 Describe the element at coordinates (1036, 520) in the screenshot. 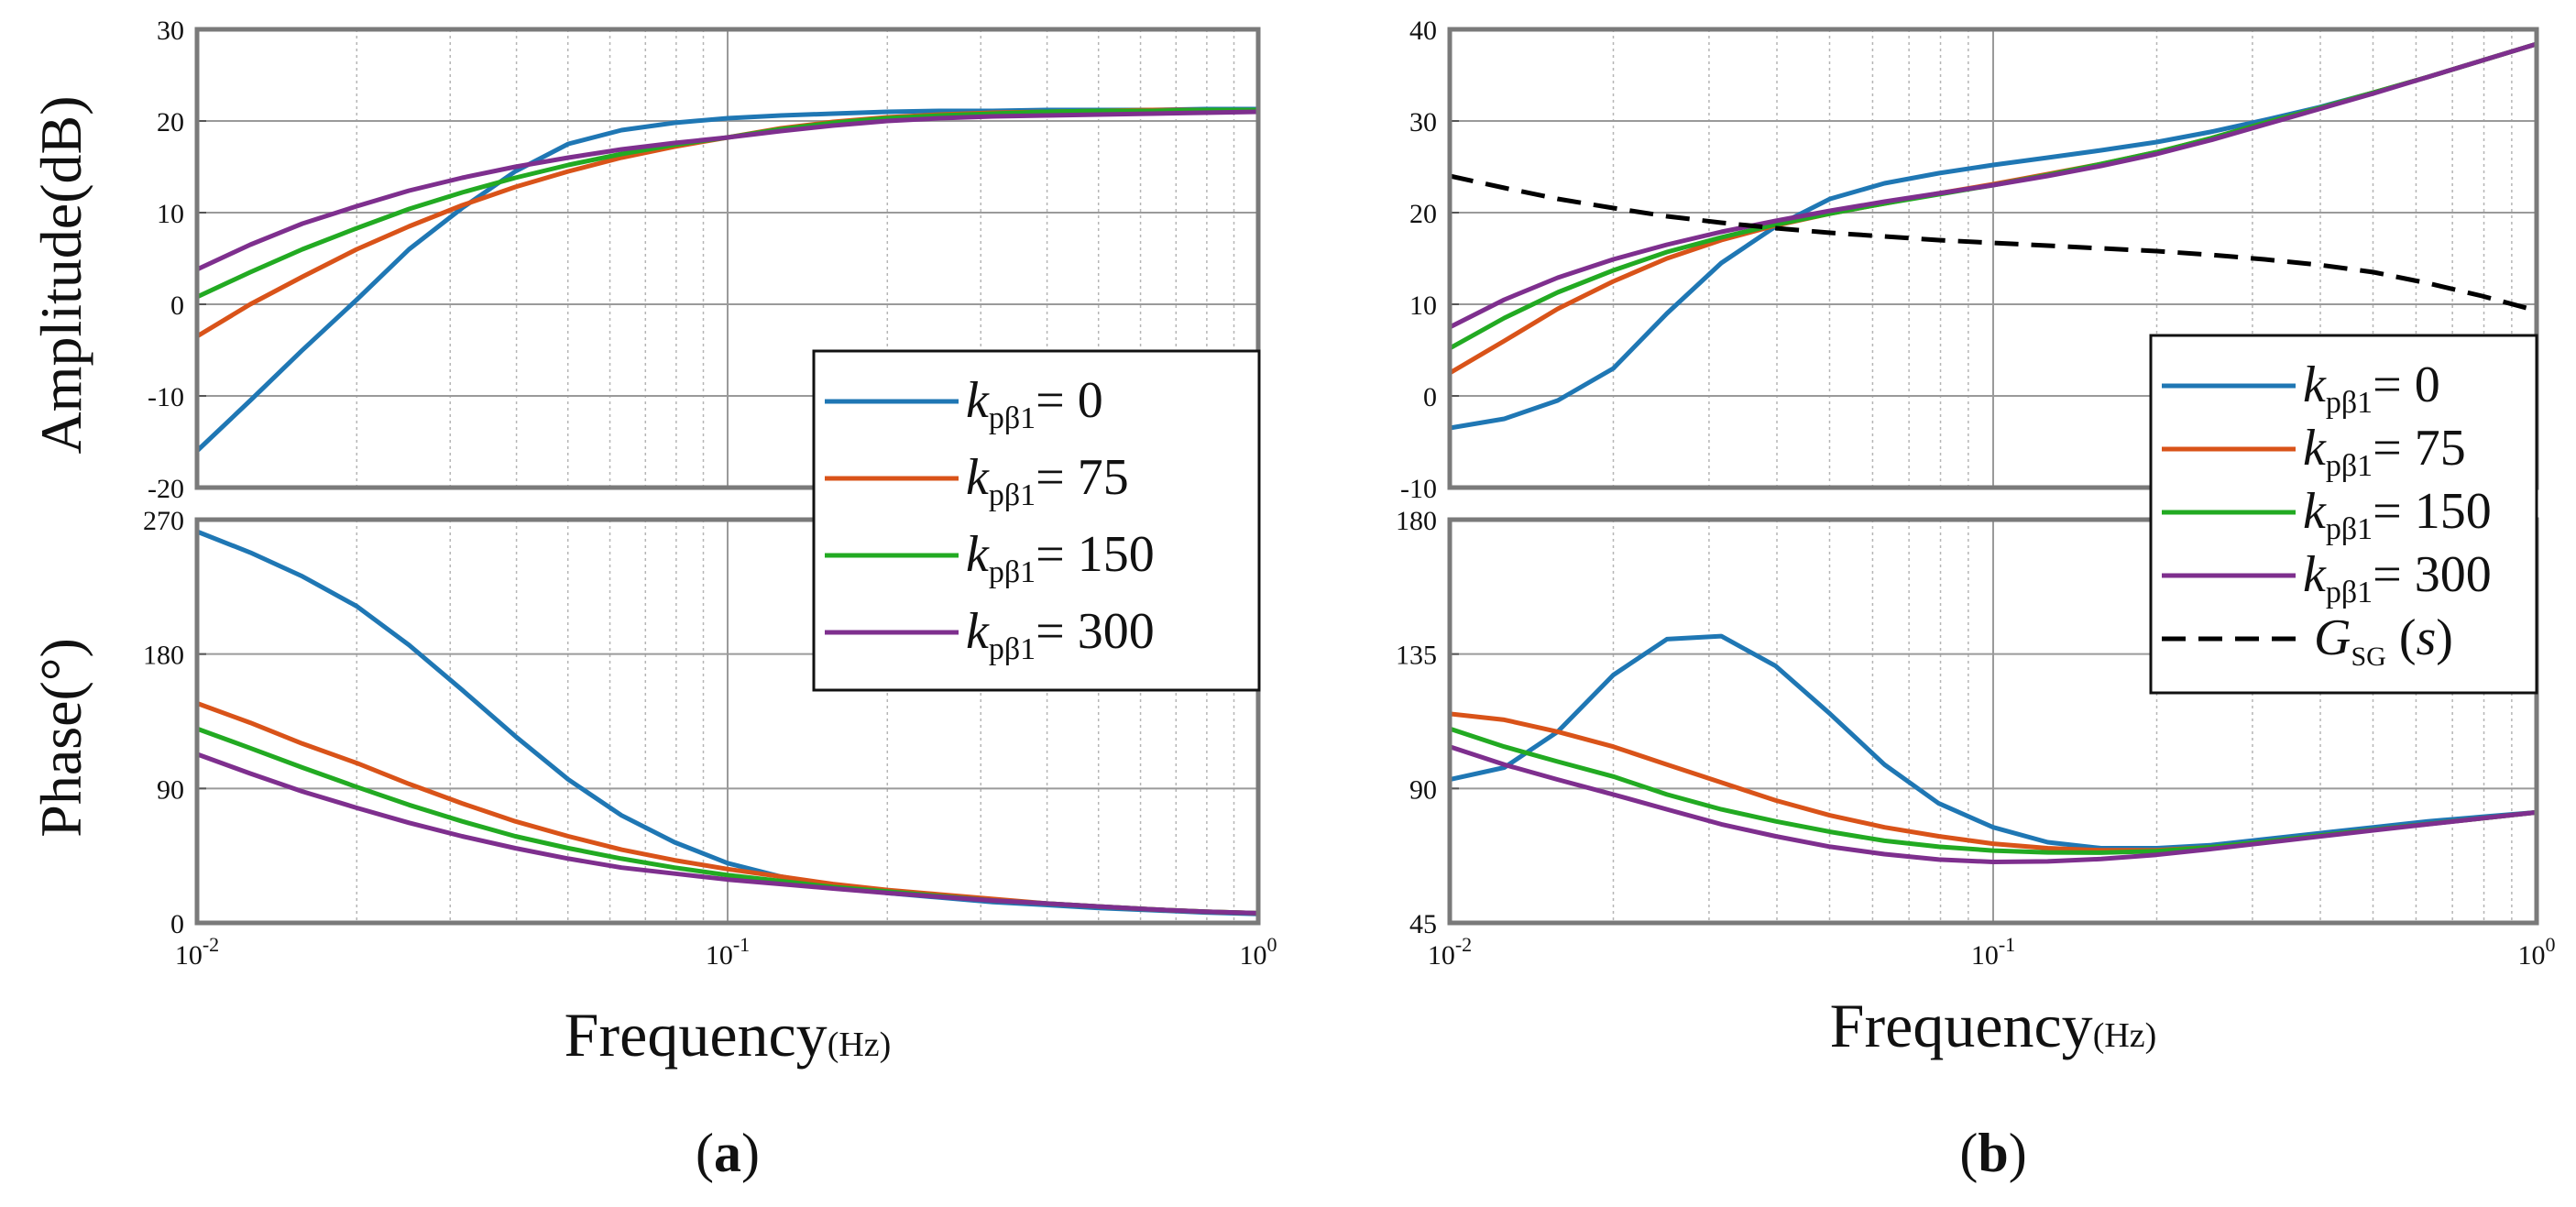

I see `legend: kpβ1= 0 kpβ1= 75 kpβ1= 150 kpβ1= 300` at that location.